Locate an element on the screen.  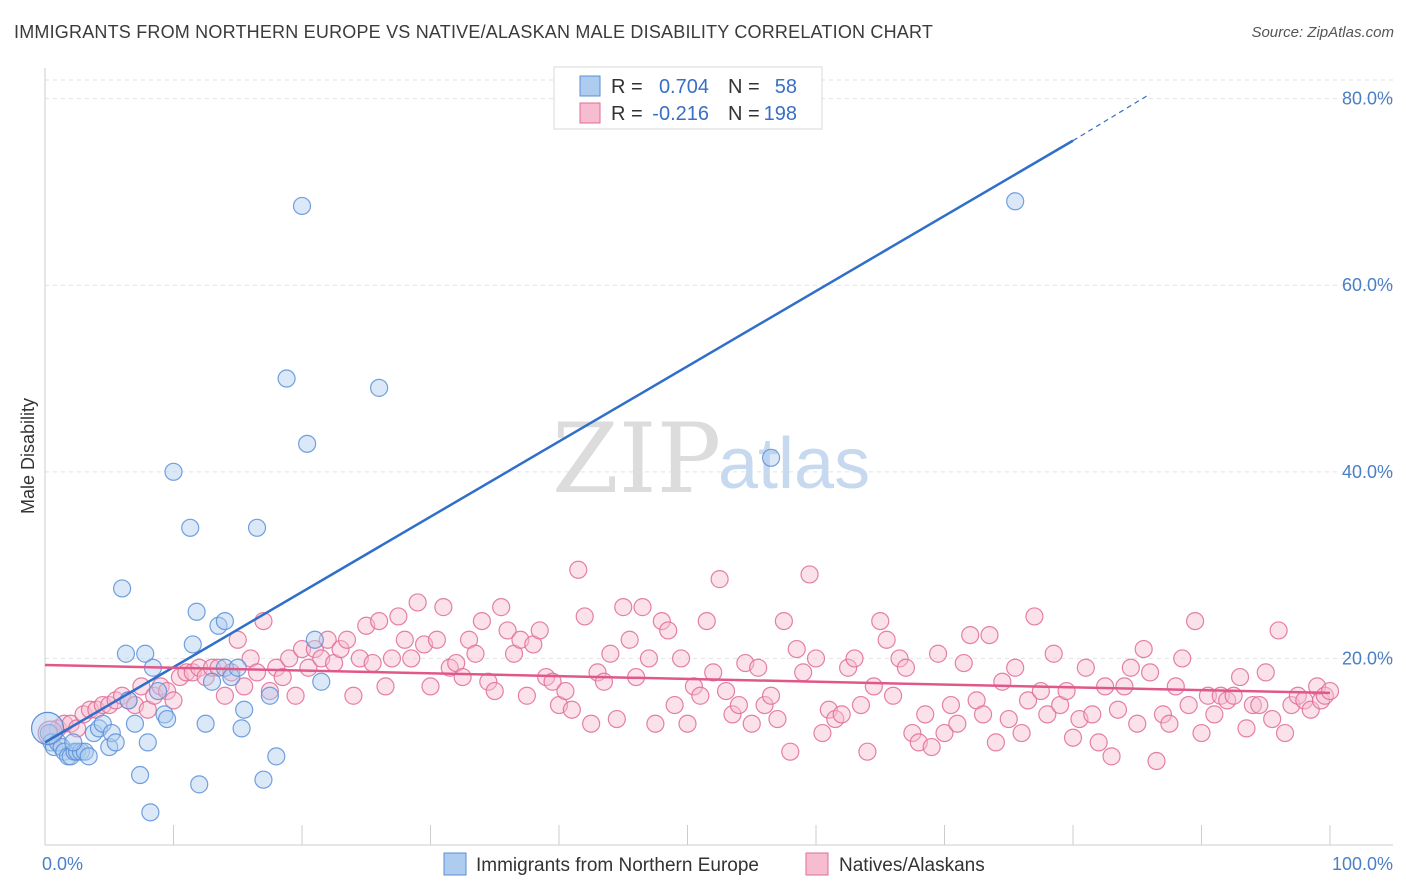
legend-row-pink: R = -0.216 N = 198 is located at coordinates (688, 113).